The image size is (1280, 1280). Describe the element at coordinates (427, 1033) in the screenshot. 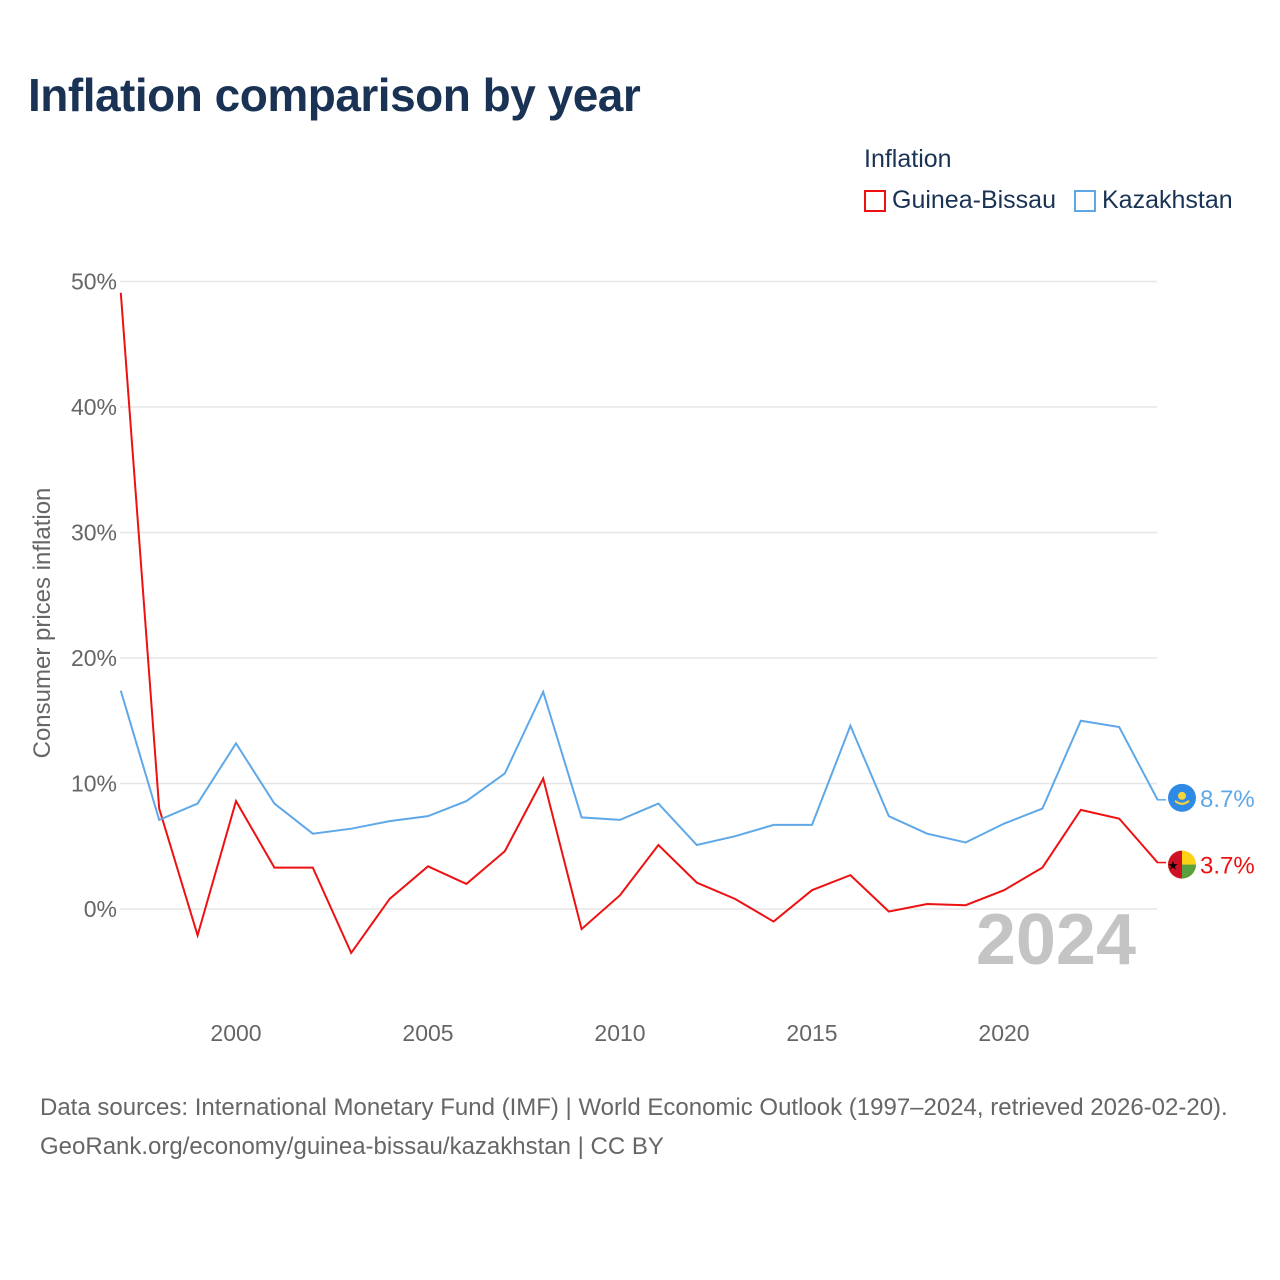

I see `x-tick-label: 2005` at that location.